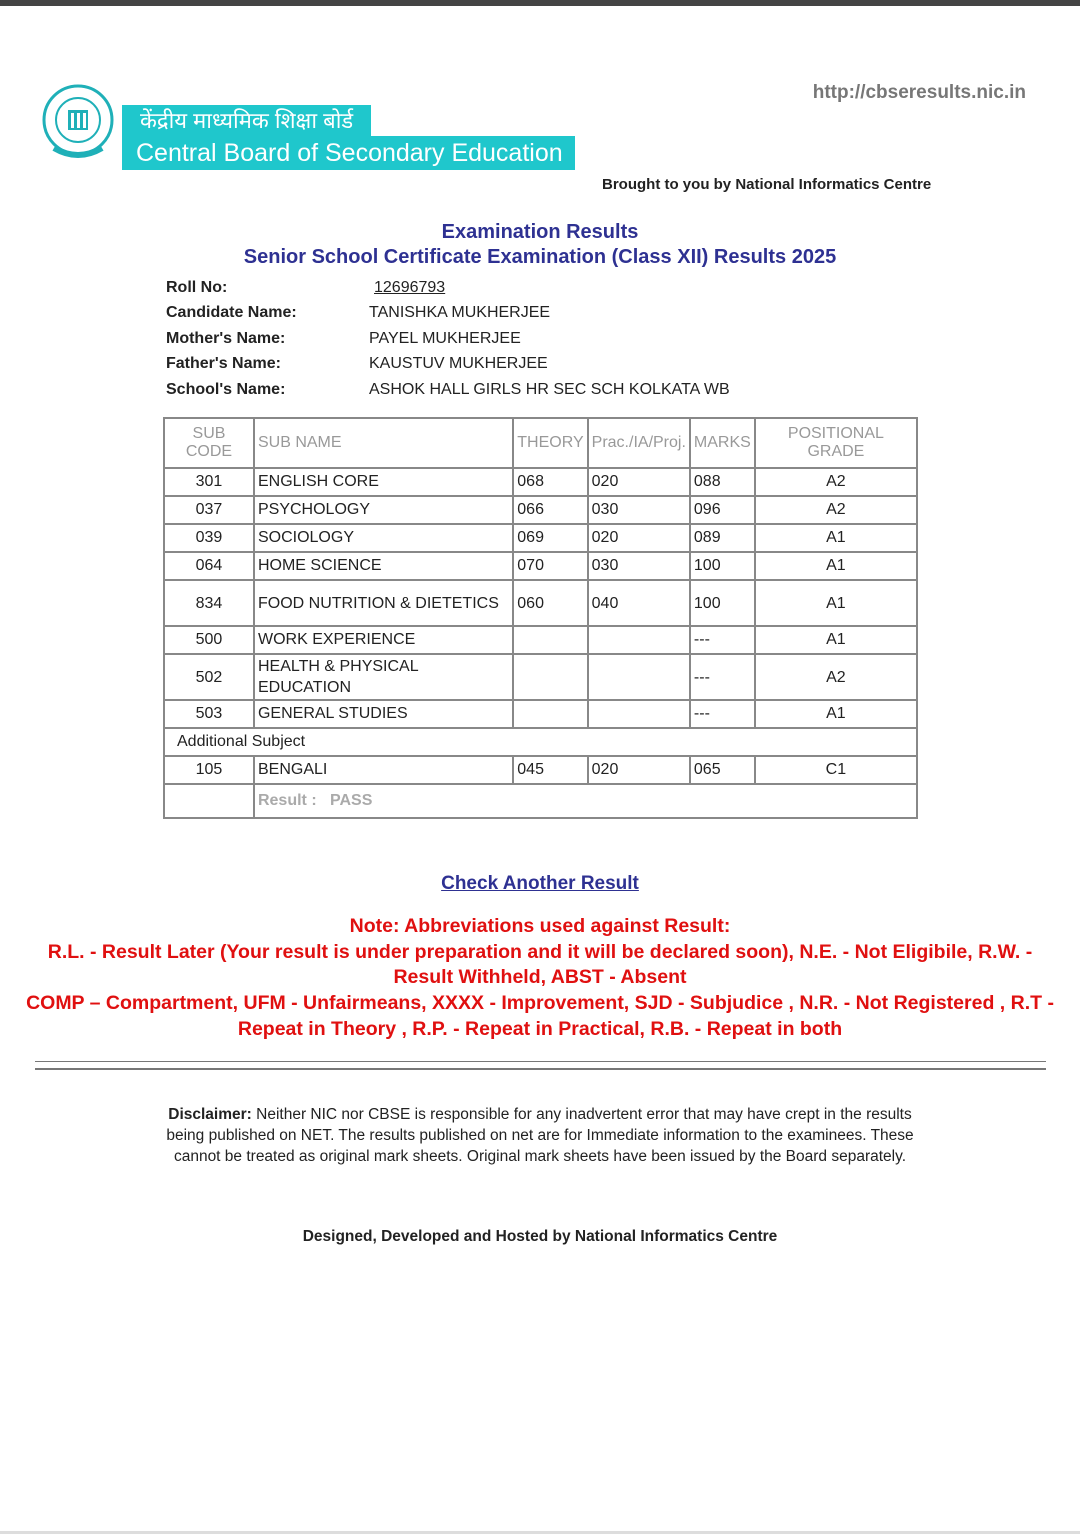 The width and height of the screenshot is (1080, 1534). What do you see at coordinates (384, 444) in the screenshot?
I see `column-header: SUB NAME` at bounding box center [384, 444].